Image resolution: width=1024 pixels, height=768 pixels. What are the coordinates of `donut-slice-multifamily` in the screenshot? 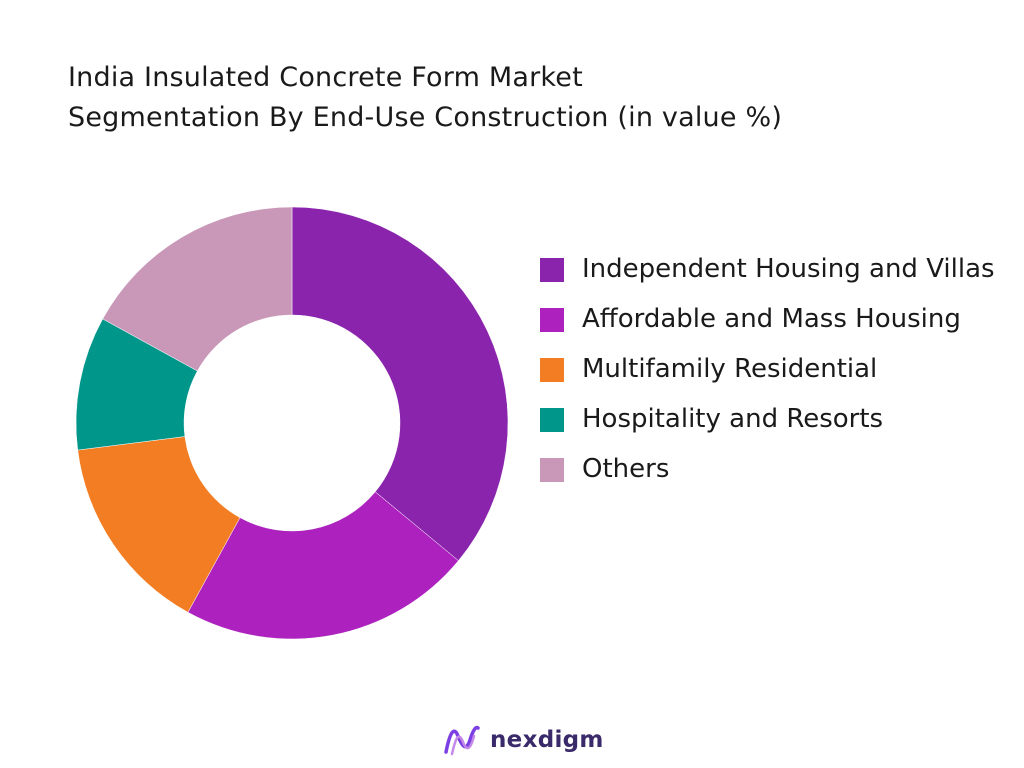 It's located at (159, 524).